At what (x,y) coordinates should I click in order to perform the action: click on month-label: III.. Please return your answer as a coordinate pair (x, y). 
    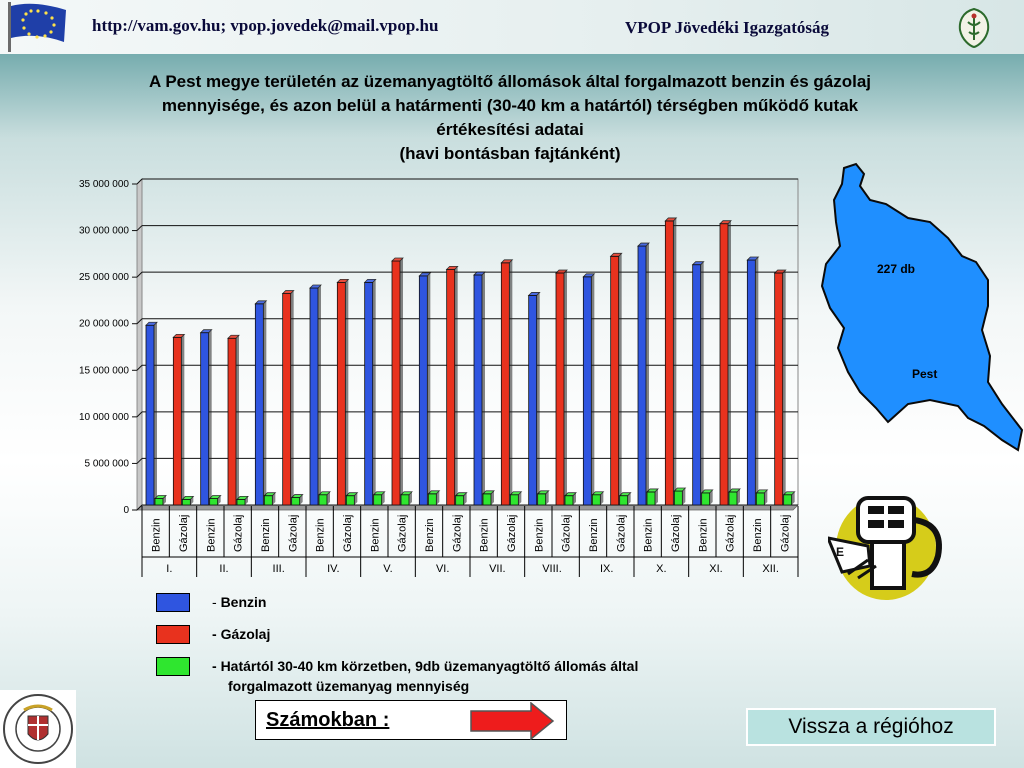
    Looking at the image, I should click on (279, 569).